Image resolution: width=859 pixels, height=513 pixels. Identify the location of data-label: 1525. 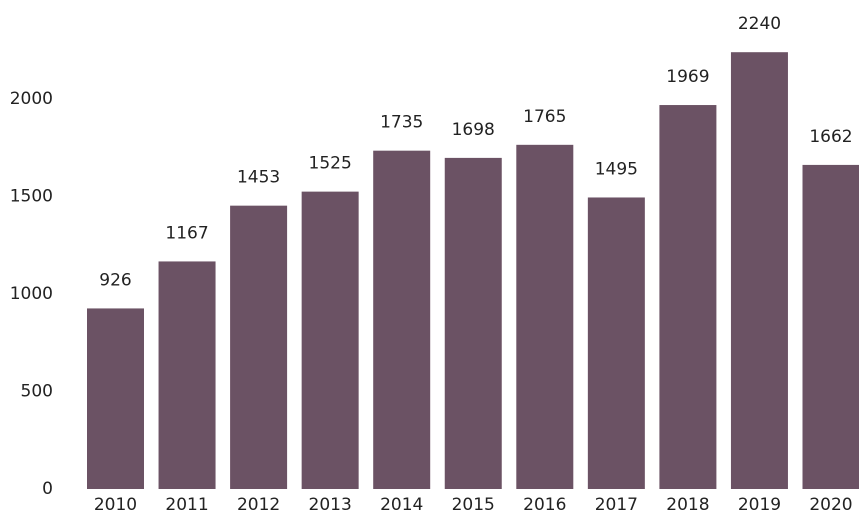
(330, 164).